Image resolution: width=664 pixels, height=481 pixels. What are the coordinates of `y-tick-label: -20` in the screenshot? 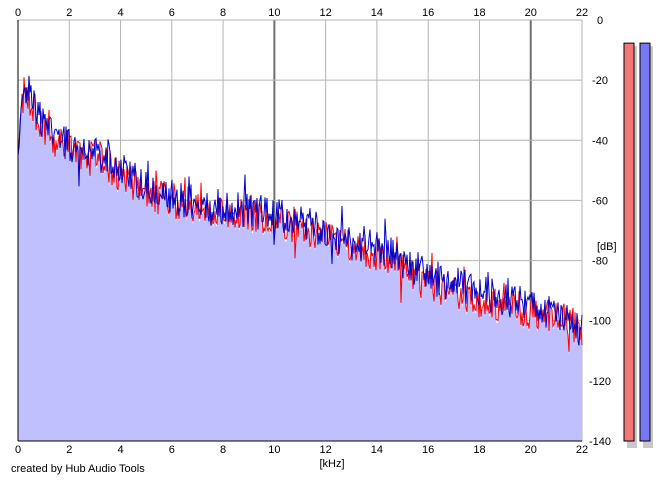 It's located at (600, 81).